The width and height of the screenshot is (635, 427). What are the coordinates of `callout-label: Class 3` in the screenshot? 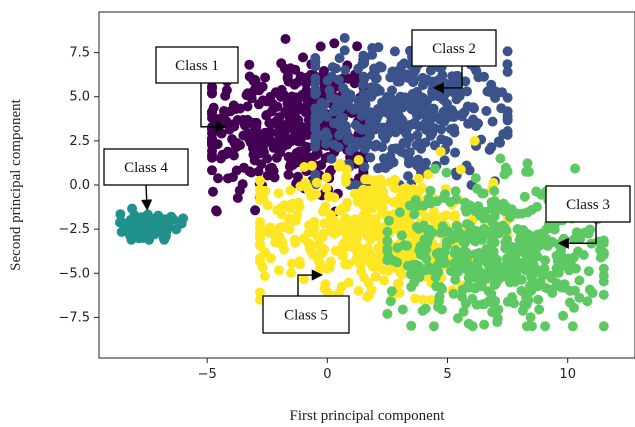 It's located at (588, 205).